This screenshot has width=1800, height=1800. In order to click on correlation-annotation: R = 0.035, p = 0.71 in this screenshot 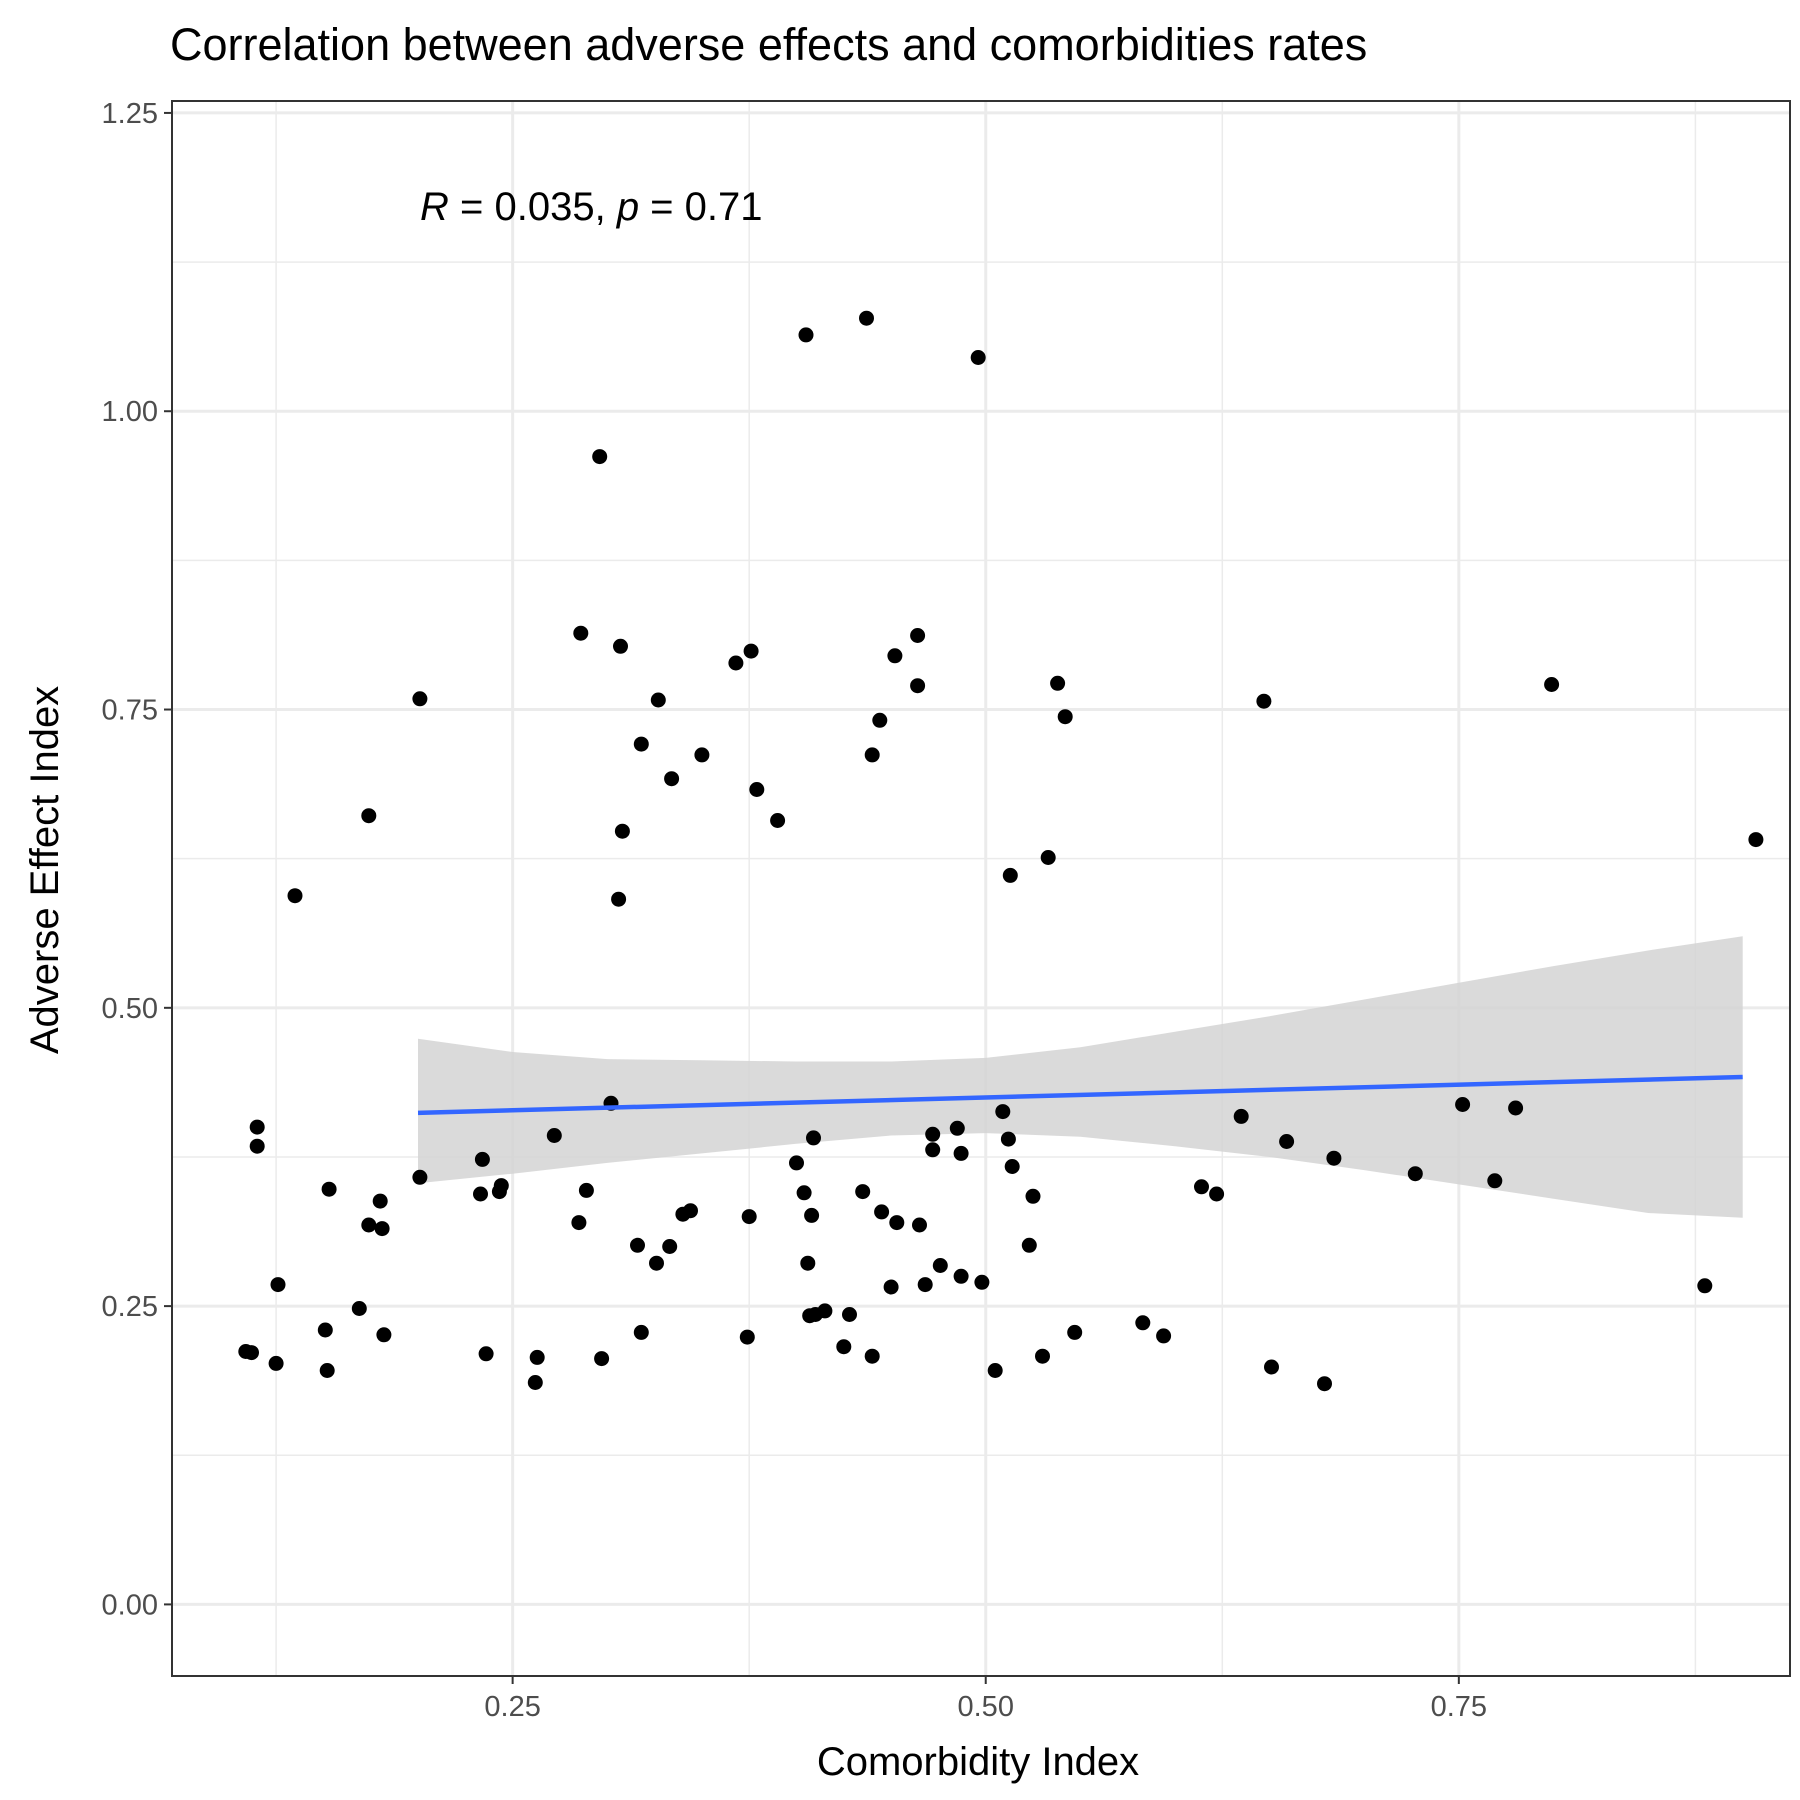, I will do `click(591, 207)`.